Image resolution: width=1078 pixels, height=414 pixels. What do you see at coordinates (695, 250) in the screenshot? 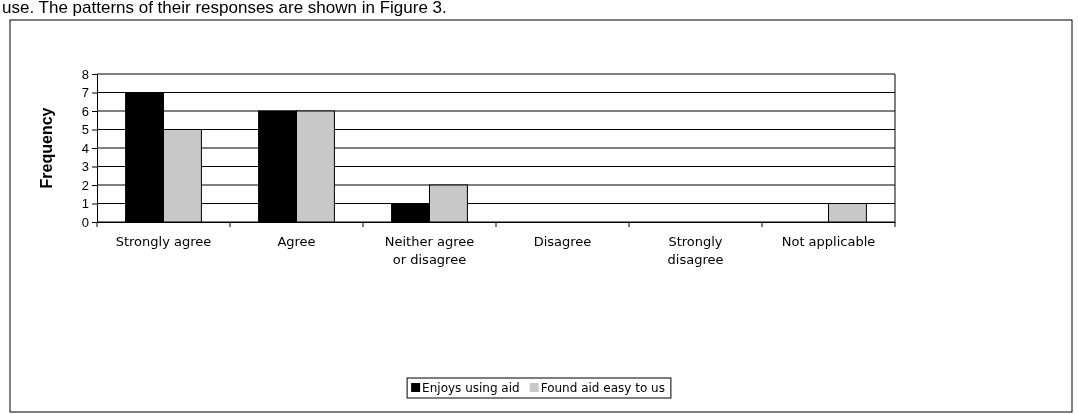
I see `x-tick-label: Strongly disagree` at bounding box center [695, 250].